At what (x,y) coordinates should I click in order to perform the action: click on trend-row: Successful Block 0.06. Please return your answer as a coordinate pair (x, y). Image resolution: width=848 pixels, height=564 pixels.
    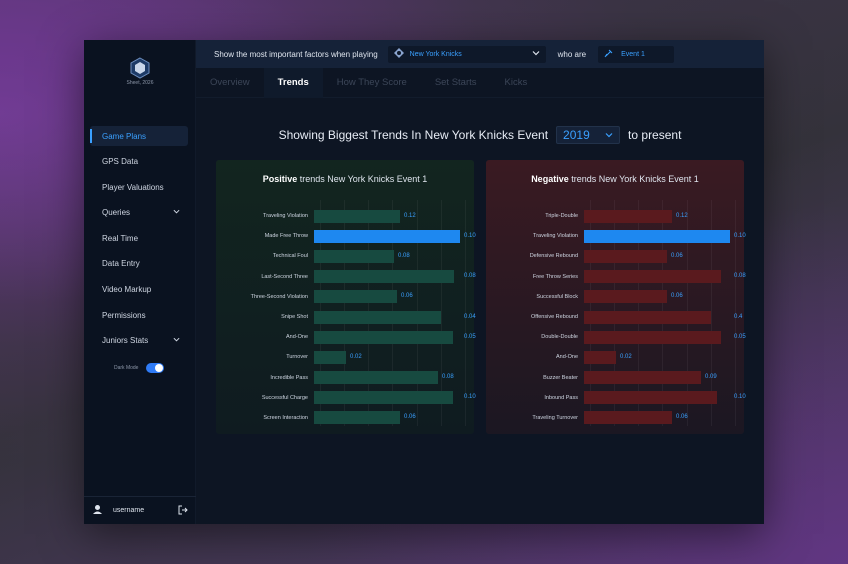
    Looking at the image, I should click on (615, 297).